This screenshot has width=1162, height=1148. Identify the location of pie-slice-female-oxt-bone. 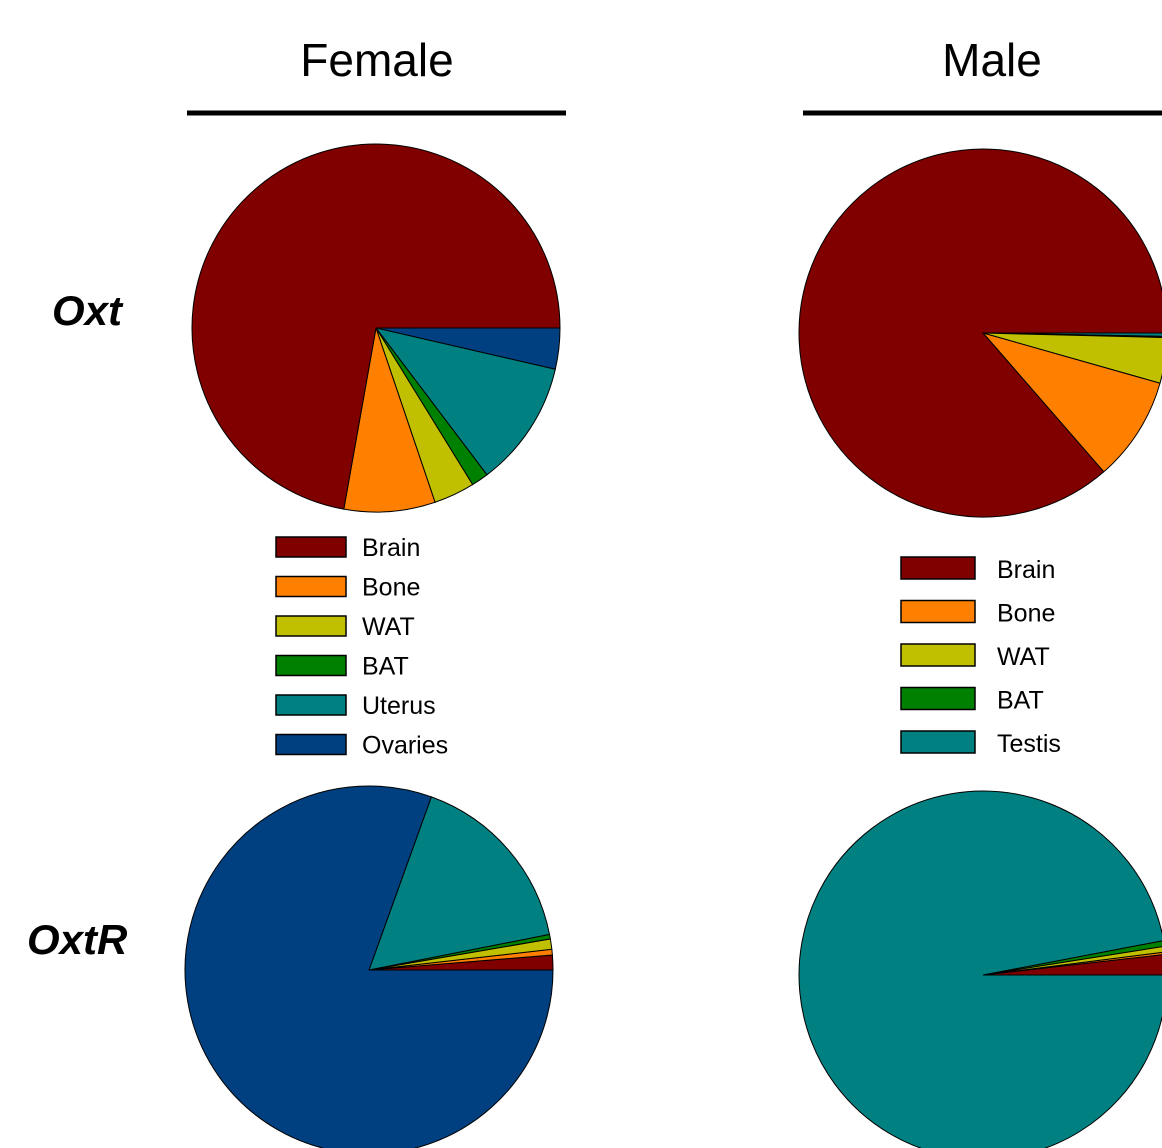
(389, 420).